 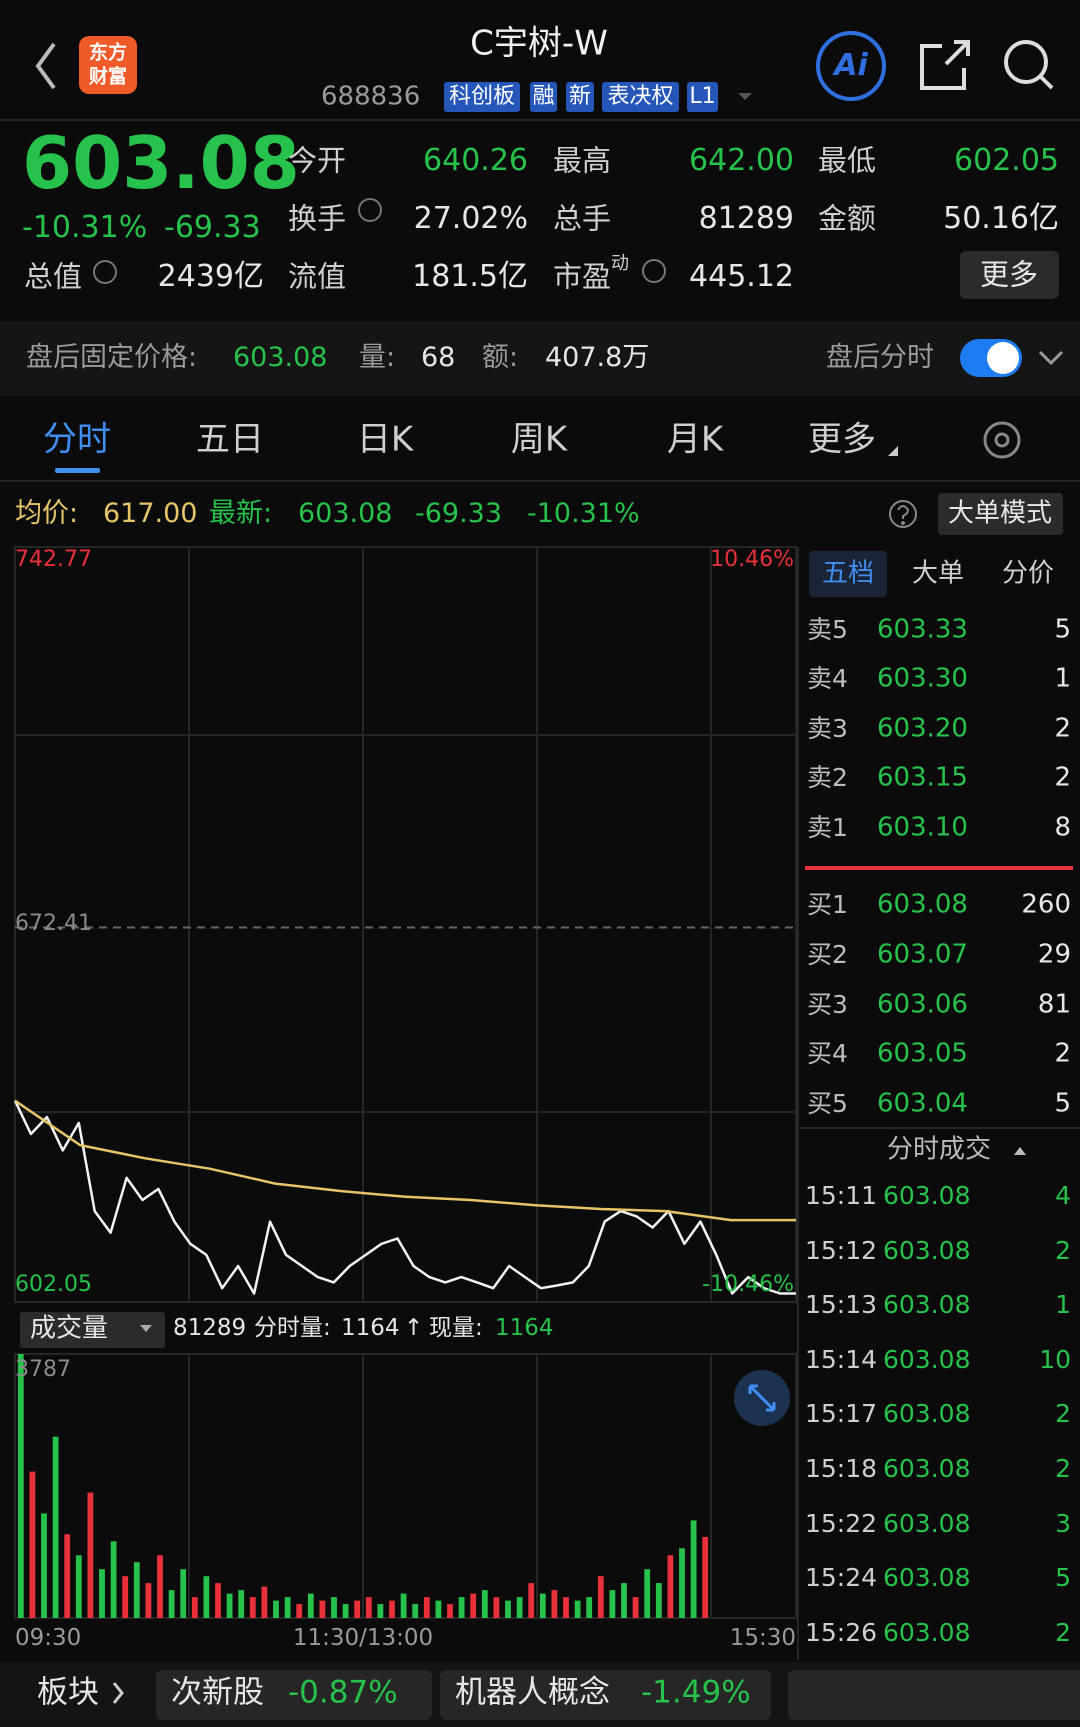 What do you see at coordinates (217, 1692) in the screenshot?
I see `sector-name: 次新股` at bounding box center [217, 1692].